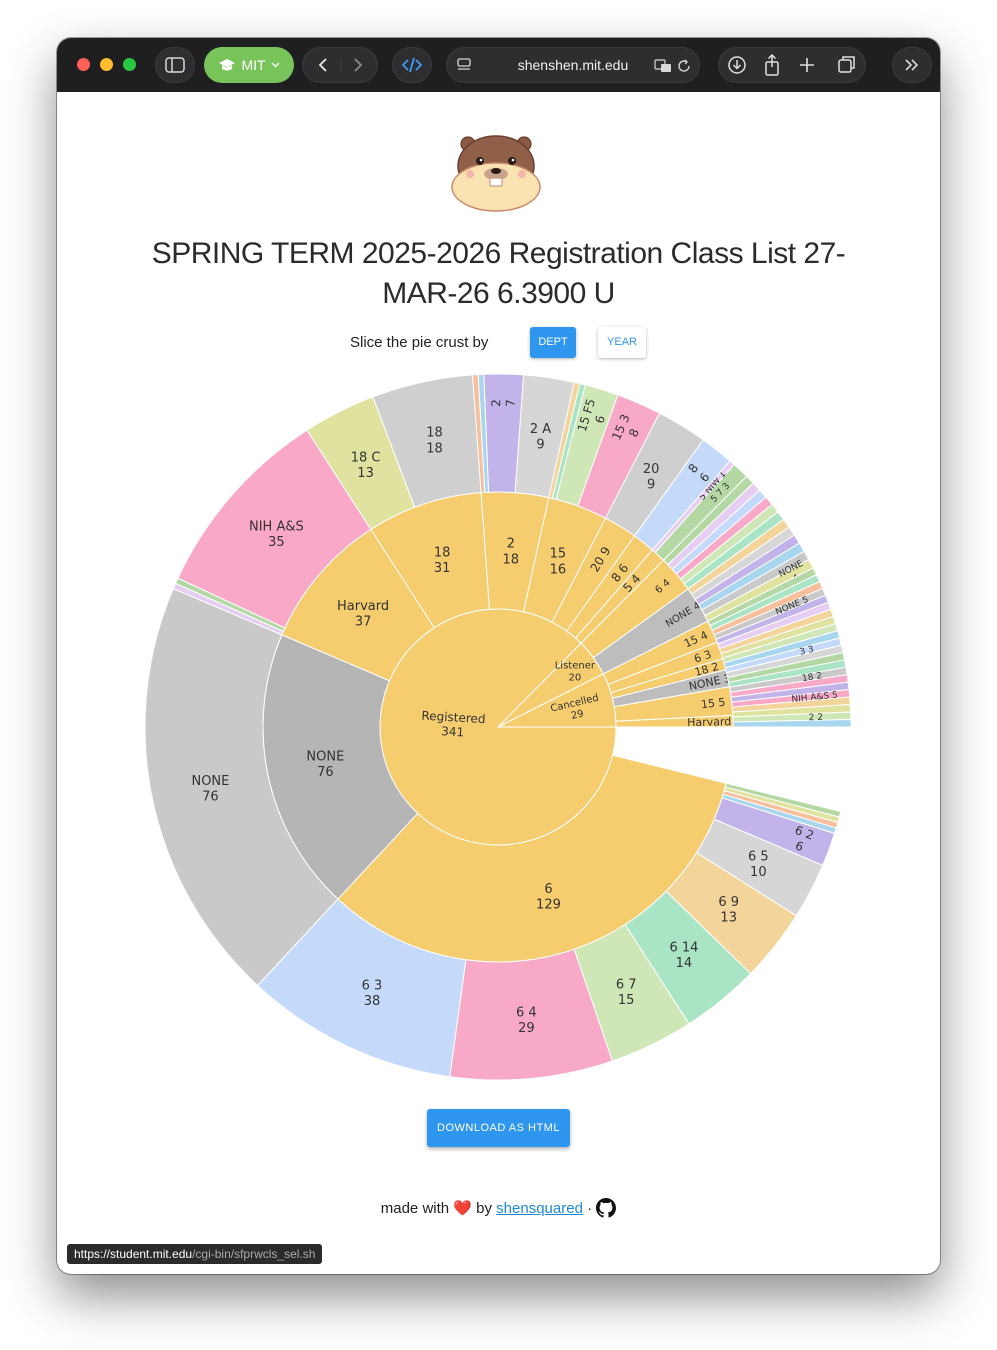 This screenshot has height=1350, width=997. I want to click on heart-icon: ❤️, so click(462, 1208).